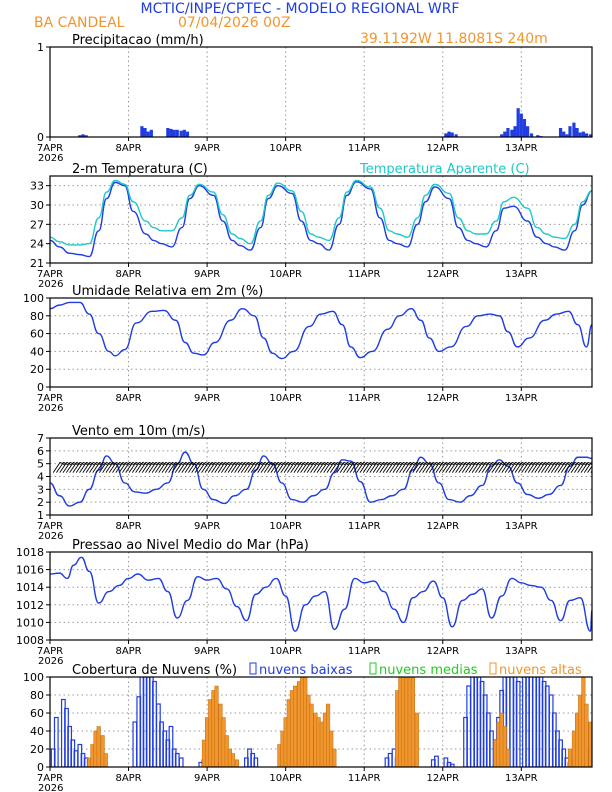 The width and height of the screenshot is (612, 792). I want to click on y-tick-label: 80, so click(37, 316).